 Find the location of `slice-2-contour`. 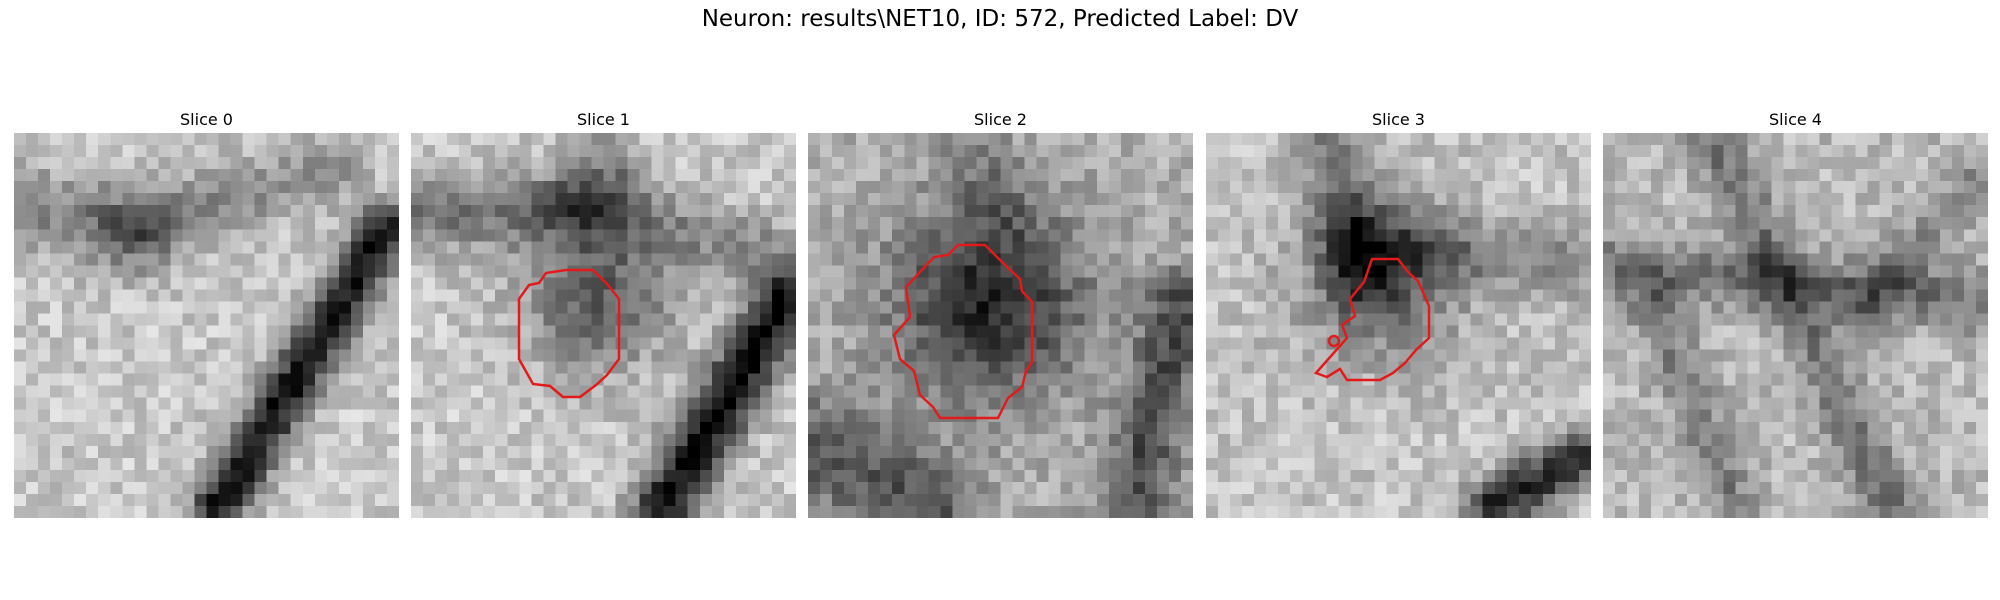

slice-2-contour is located at coordinates (963, 331).